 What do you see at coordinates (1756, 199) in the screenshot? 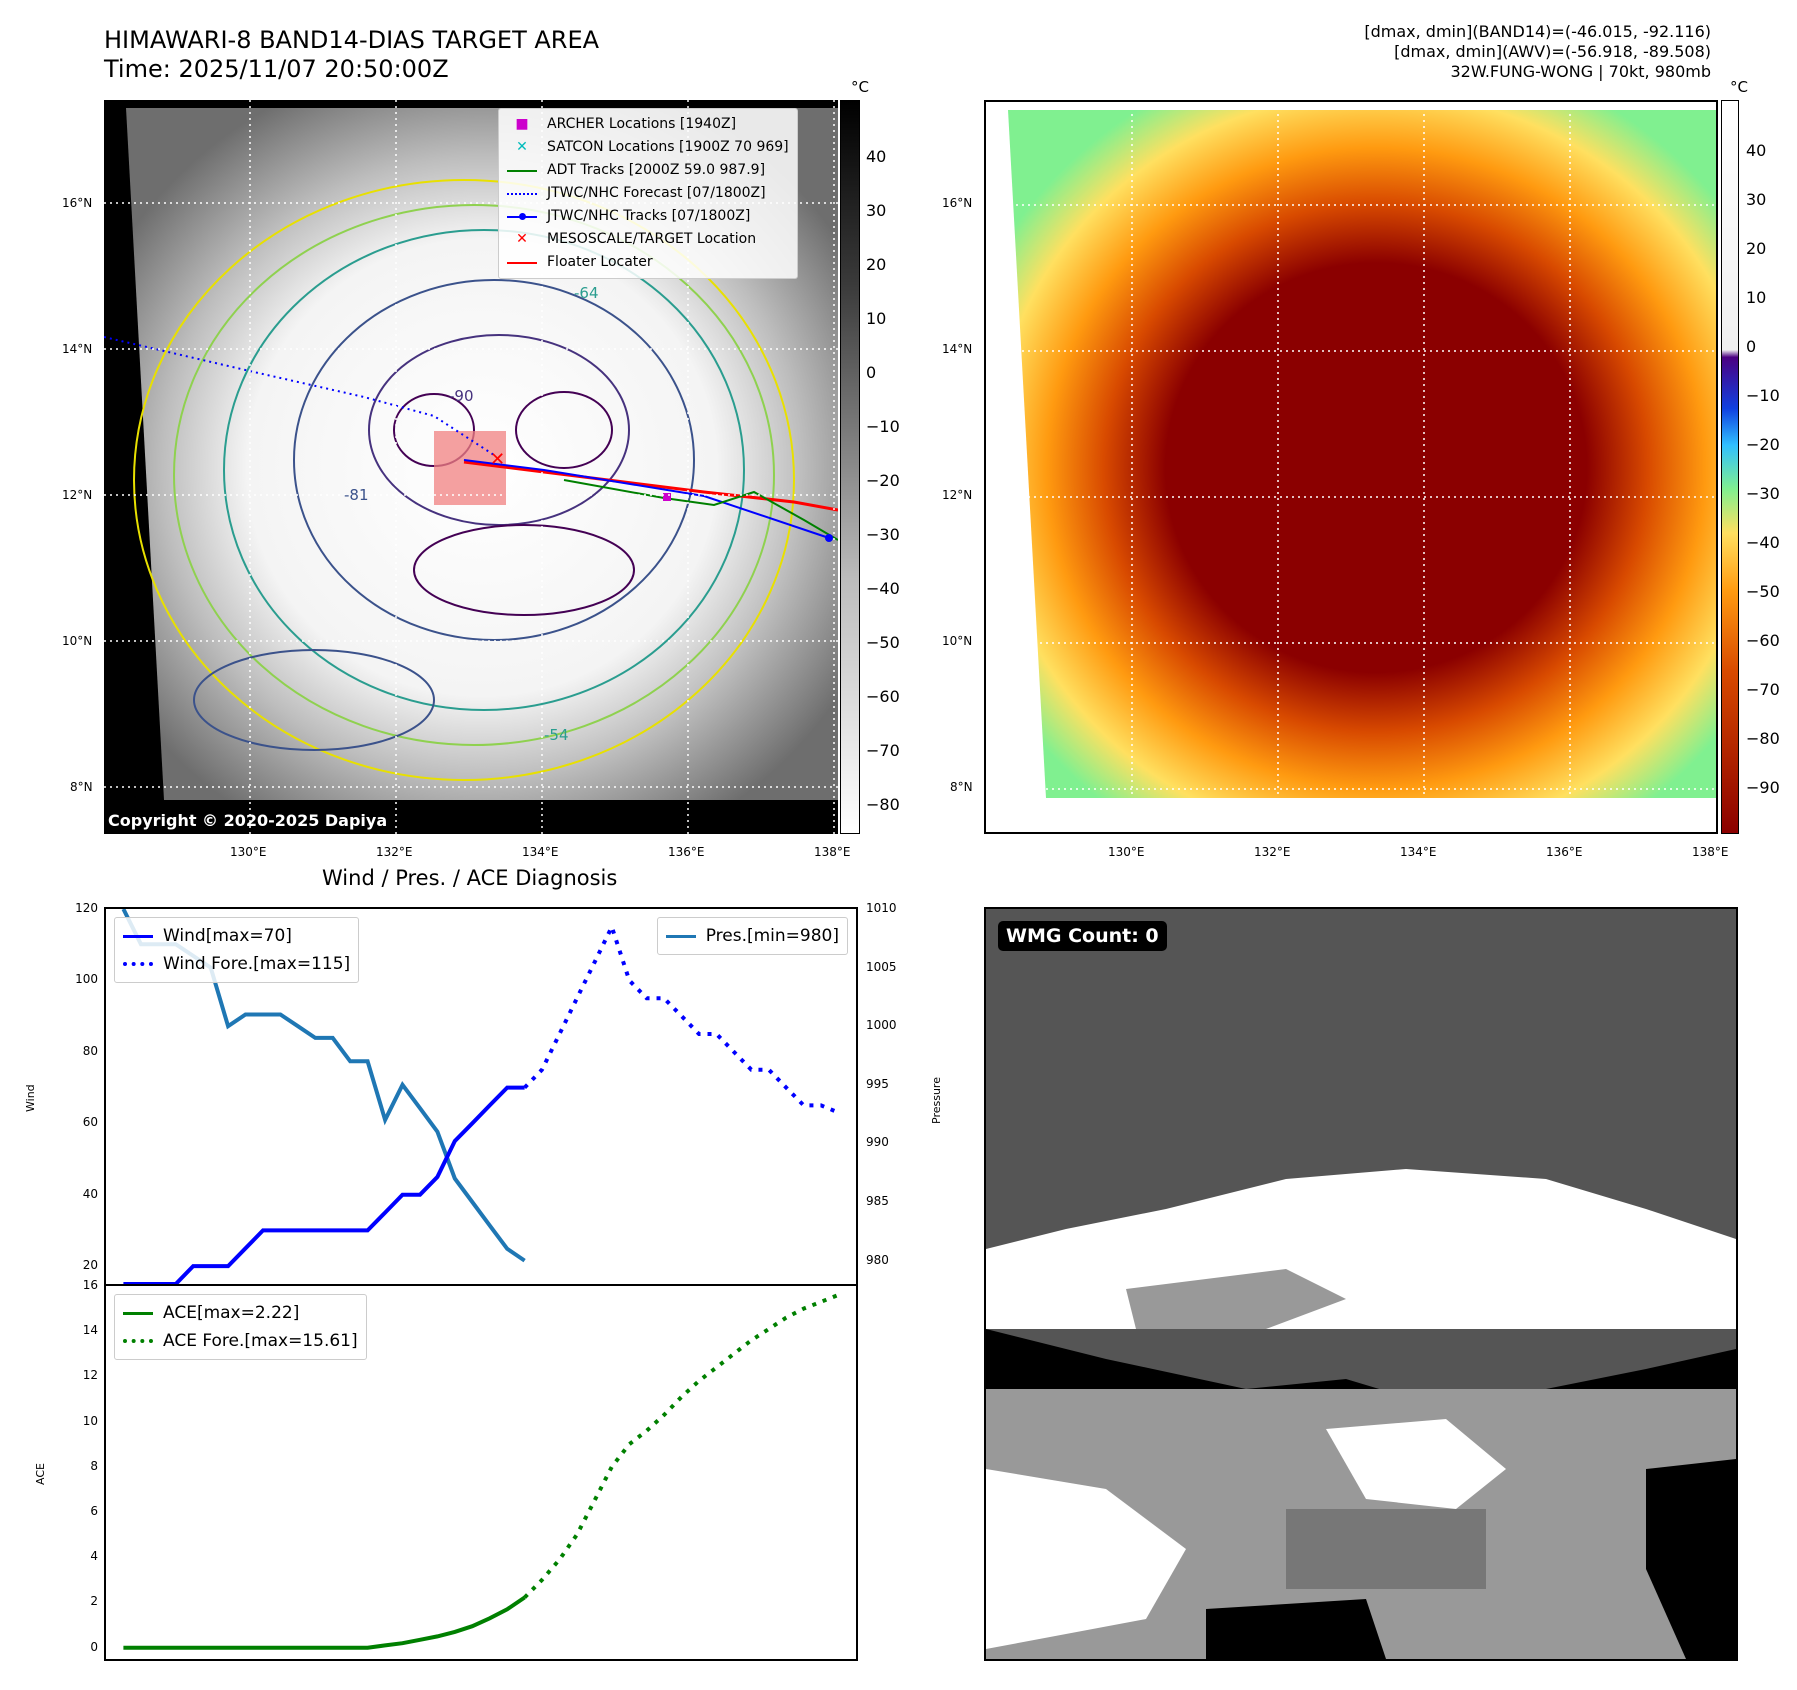
I see `cb-tick: 30` at bounding box center [1756, 199].